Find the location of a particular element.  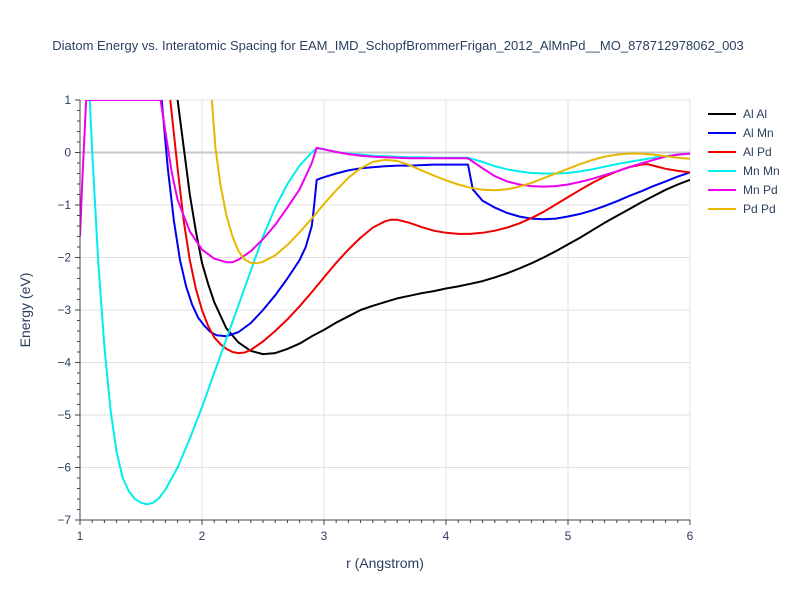

legend: Al Al Al Mn Al Pd Mn Mn Mn Pd Pd Pd is located at coordinates (744, 161).